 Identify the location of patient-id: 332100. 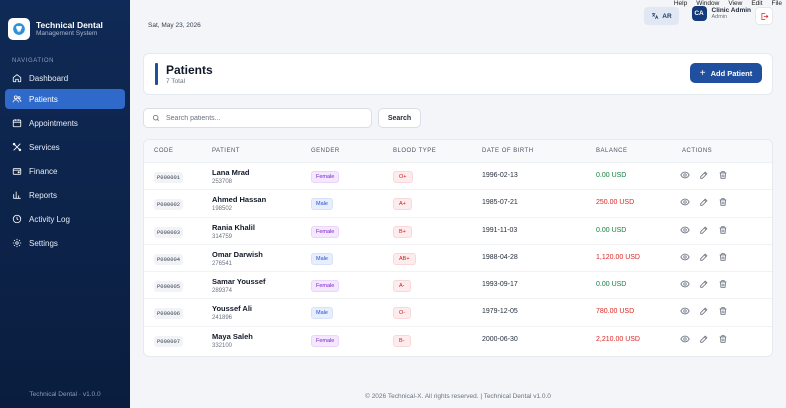
(222, 345).